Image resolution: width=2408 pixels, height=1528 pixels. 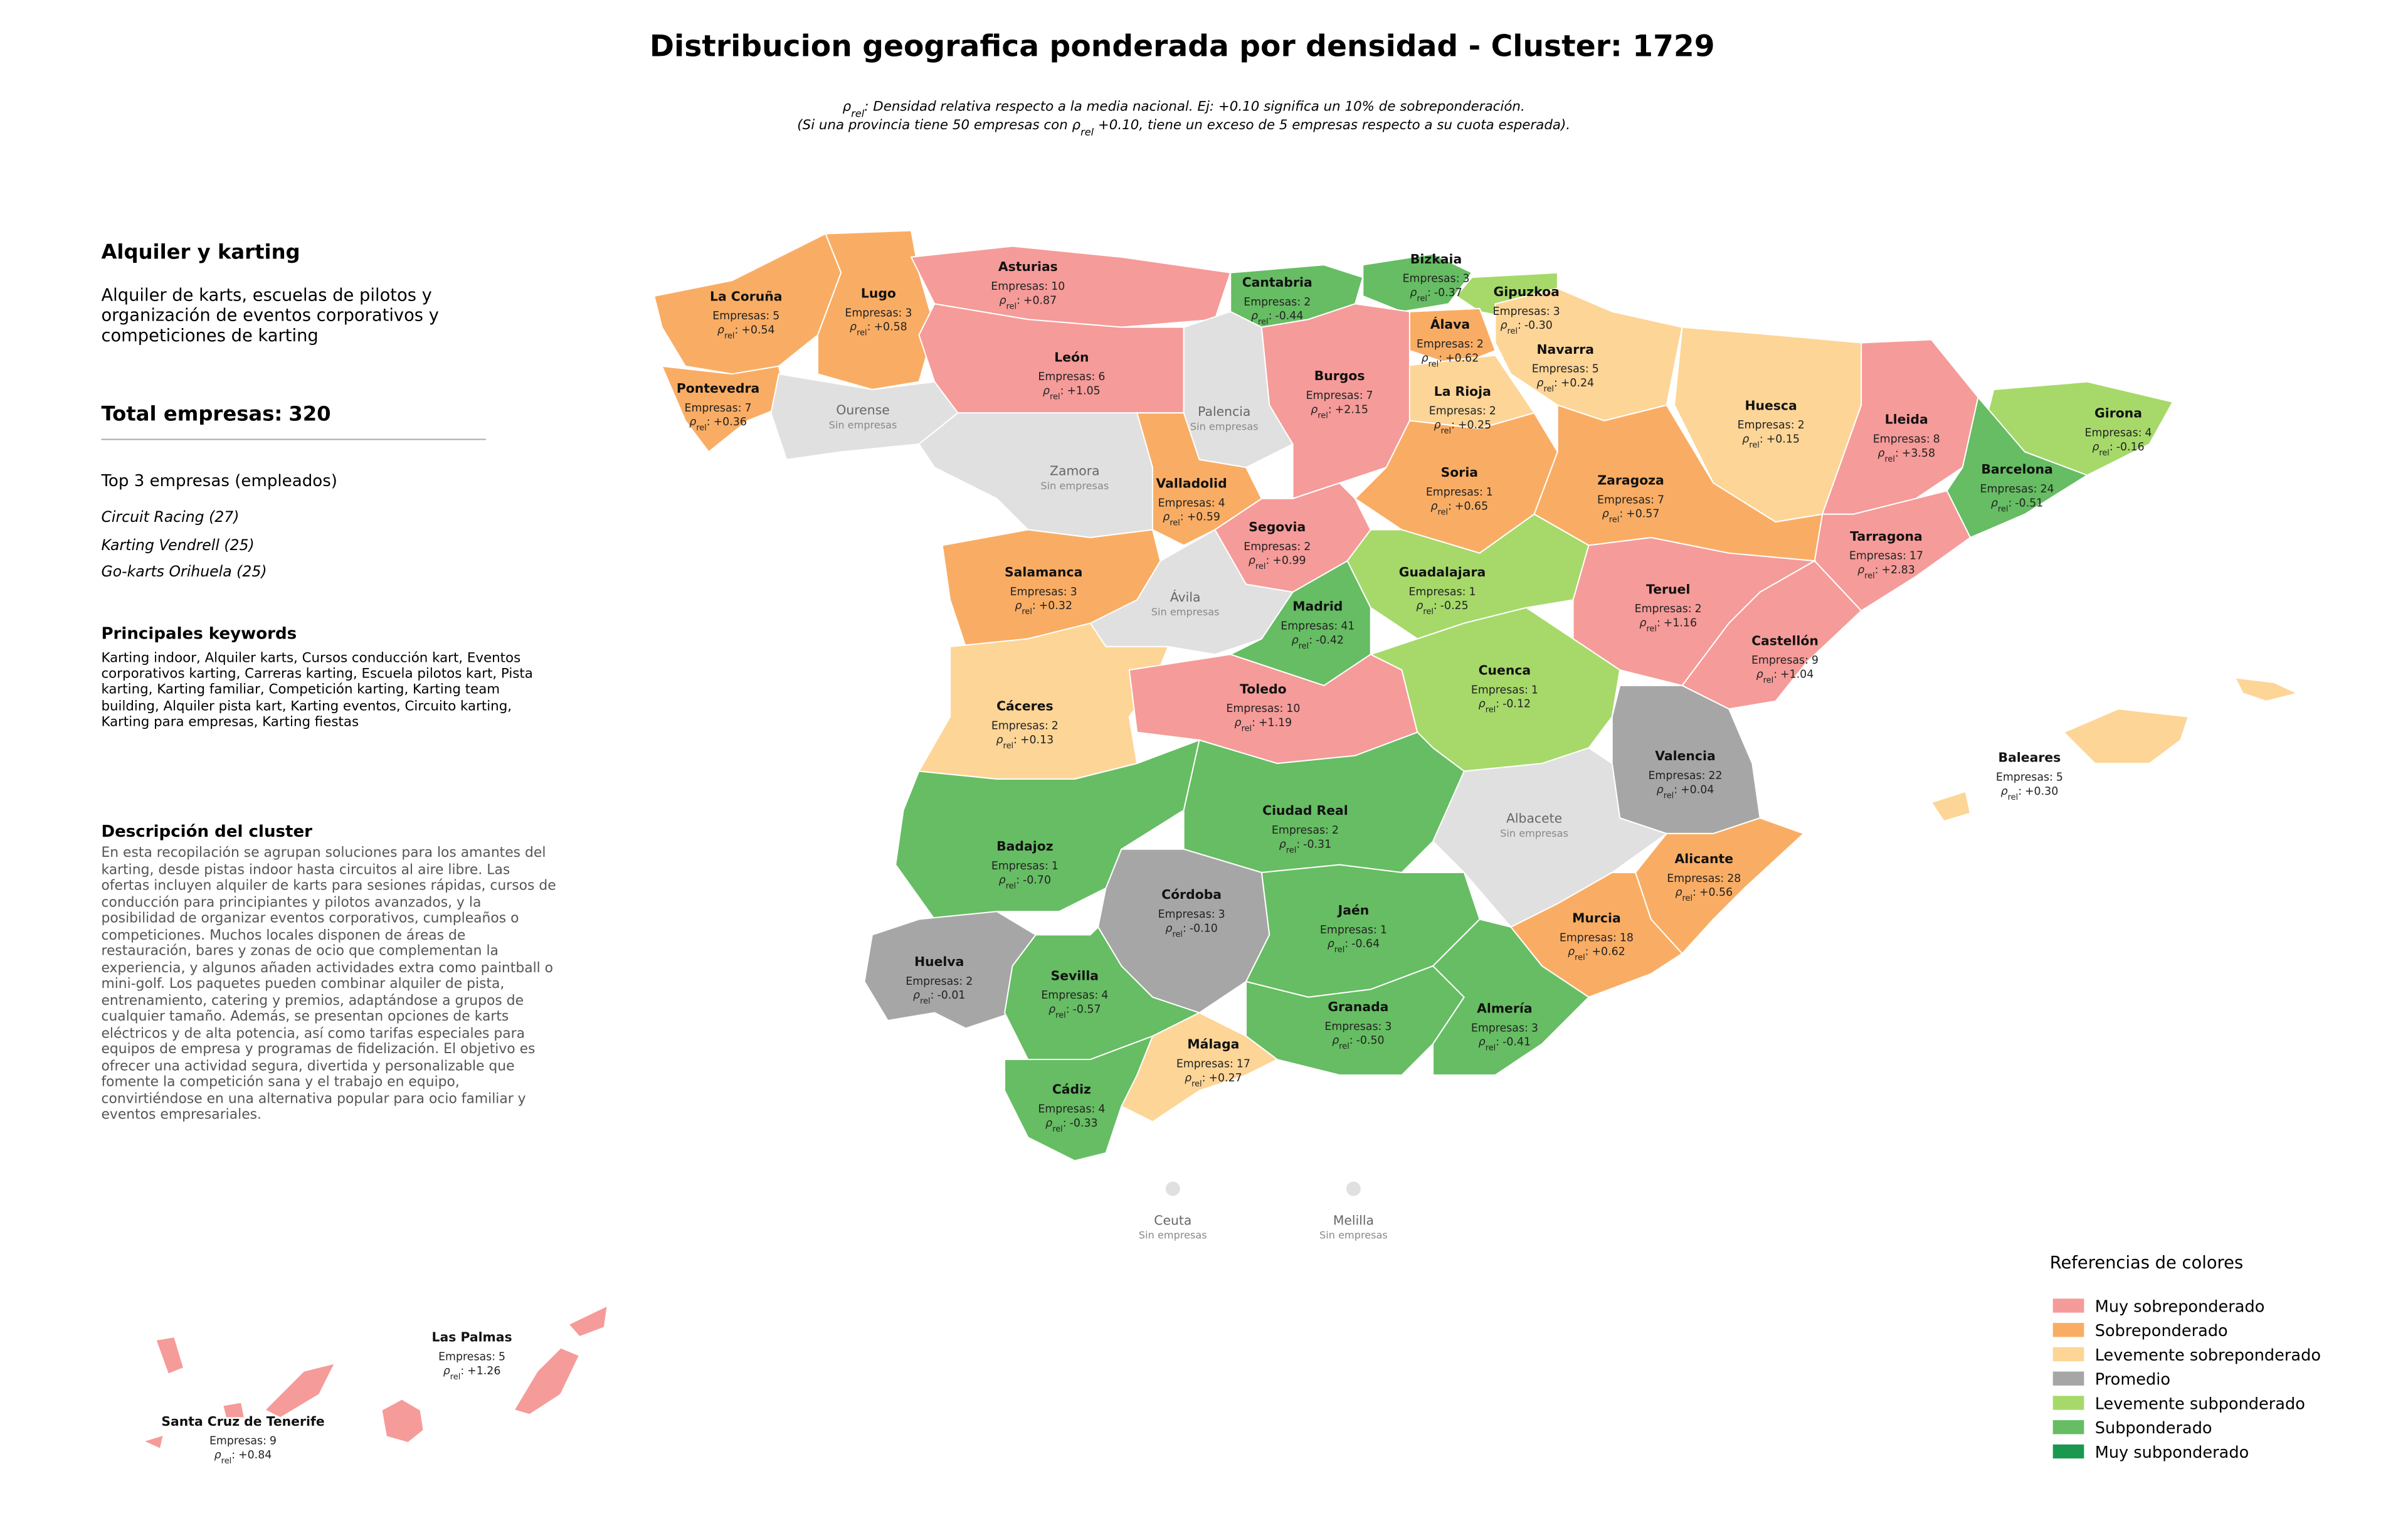 I want to click on province-label: Toledo Empresas: 10 ρrel: +1.19, so click(x=1263, y=707).